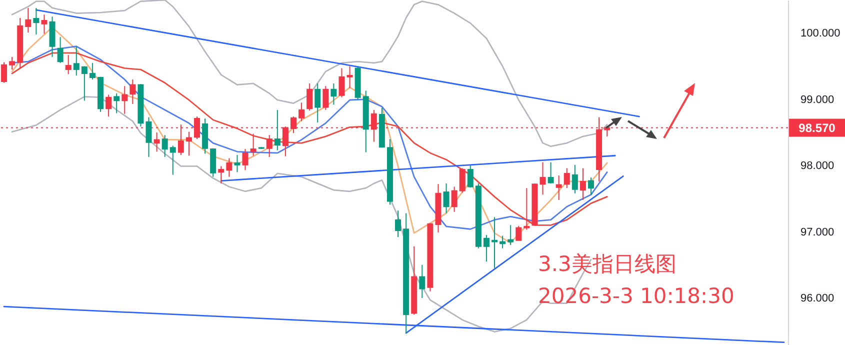  Describe the element at coordinates (608, 264) in the screenshot. I see `annotation: 3.3美指日线图` at that location.